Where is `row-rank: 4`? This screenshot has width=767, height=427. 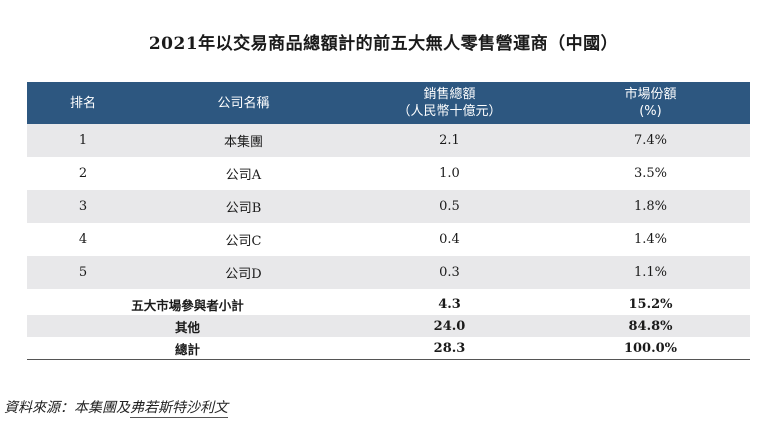
row-rank: 4 is located at coordinates (83, 239).